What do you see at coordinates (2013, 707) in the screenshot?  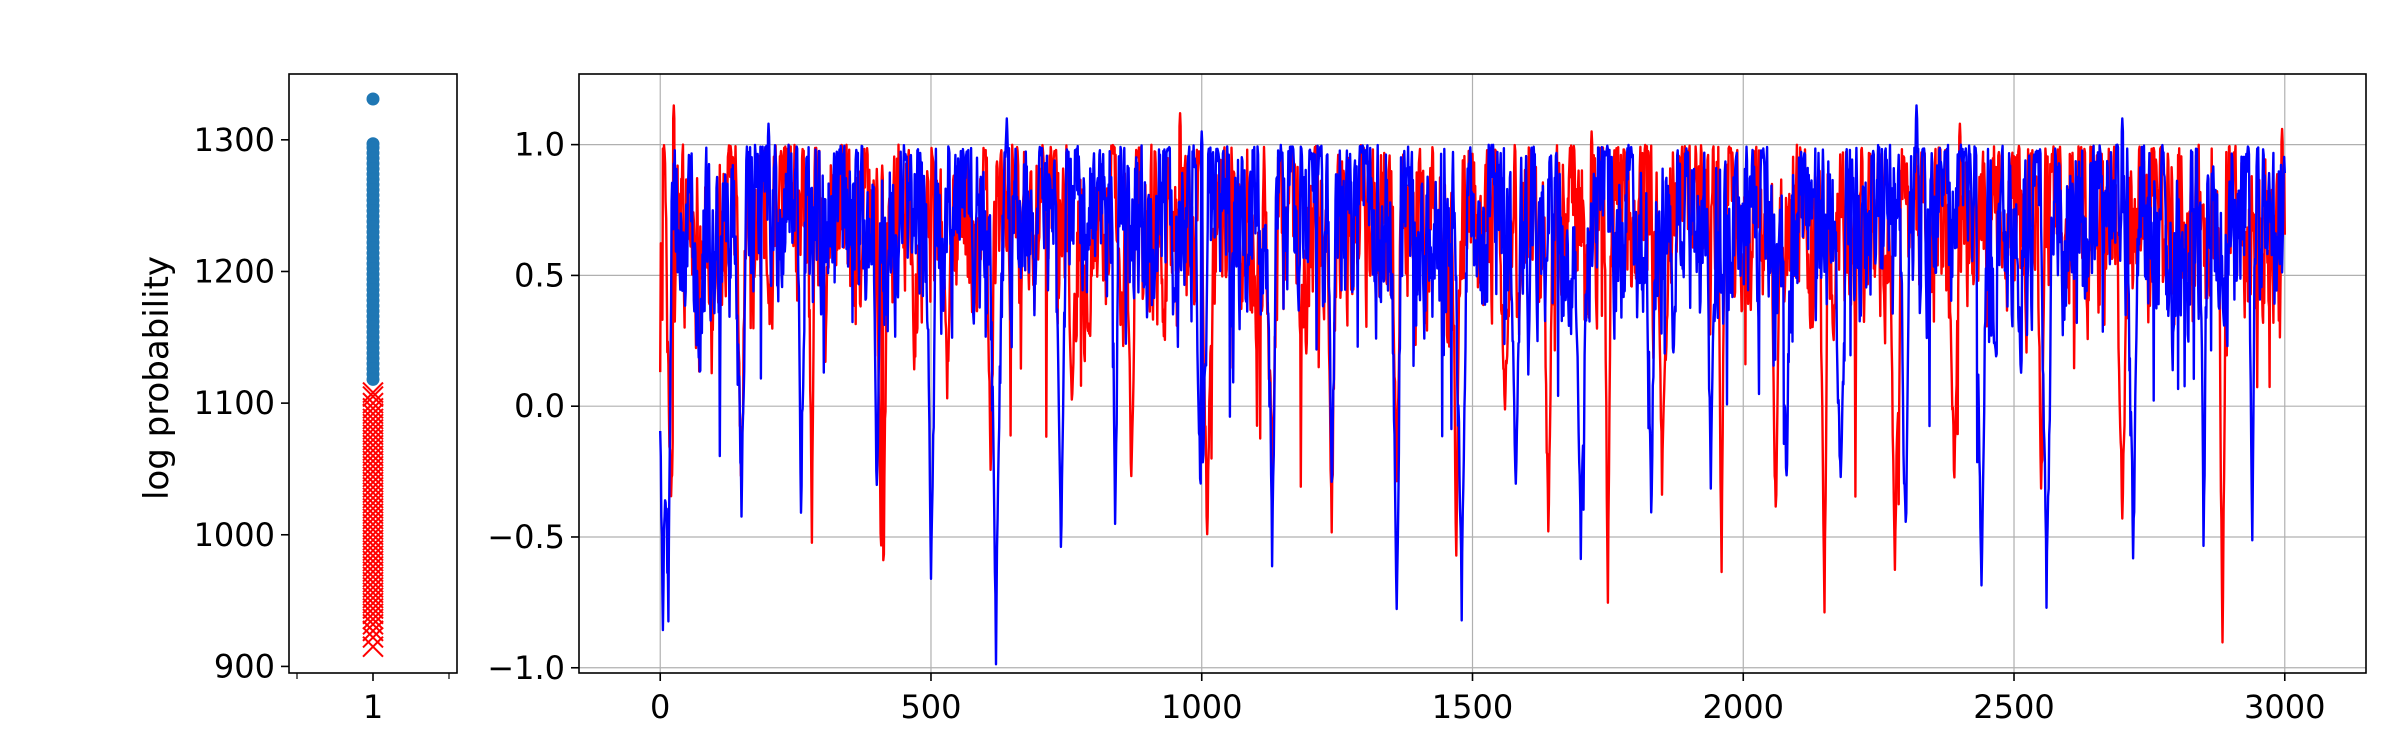 I see `xtick-label: 2500` at bounding box center [2013, 707].